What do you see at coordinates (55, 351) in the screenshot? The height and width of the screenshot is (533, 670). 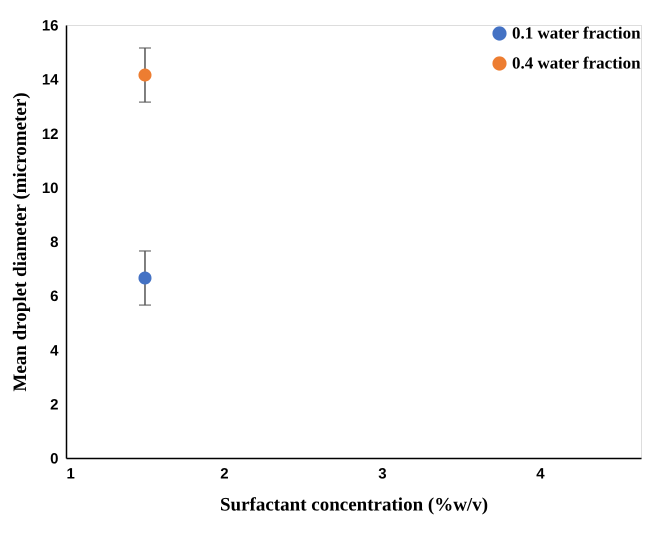 I see `y-tick-label: 4` at bounding box center [55, 351].